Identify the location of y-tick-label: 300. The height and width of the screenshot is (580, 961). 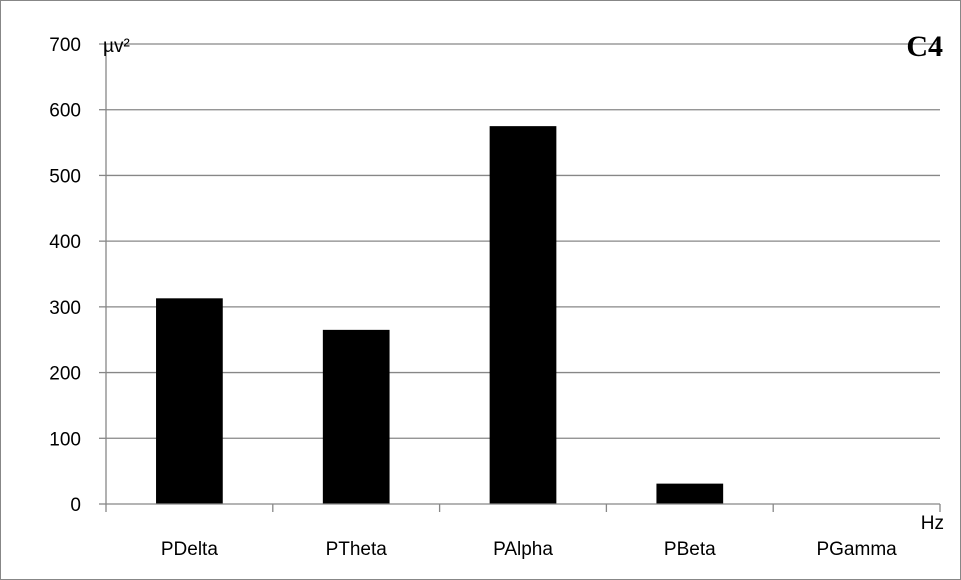
(65, 308).